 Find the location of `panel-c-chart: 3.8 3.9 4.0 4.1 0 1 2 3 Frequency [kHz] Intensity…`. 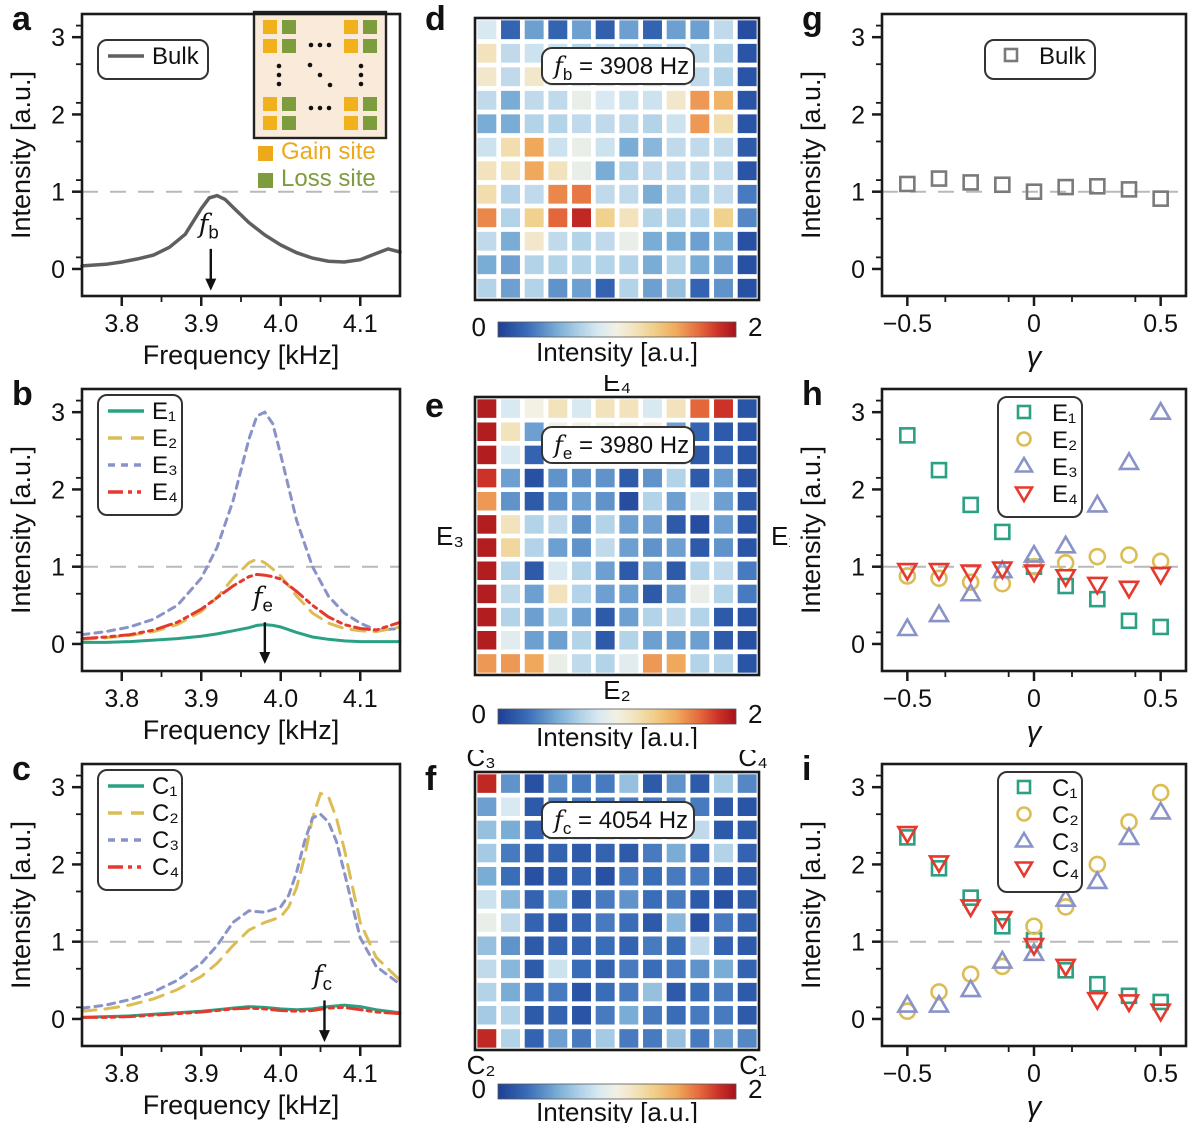

panel-c-chart: 3.8 3.9 4.0 4.1 0 1 2 3 Frequency [kHz] Intensity… is located at coordinates (204, 941).